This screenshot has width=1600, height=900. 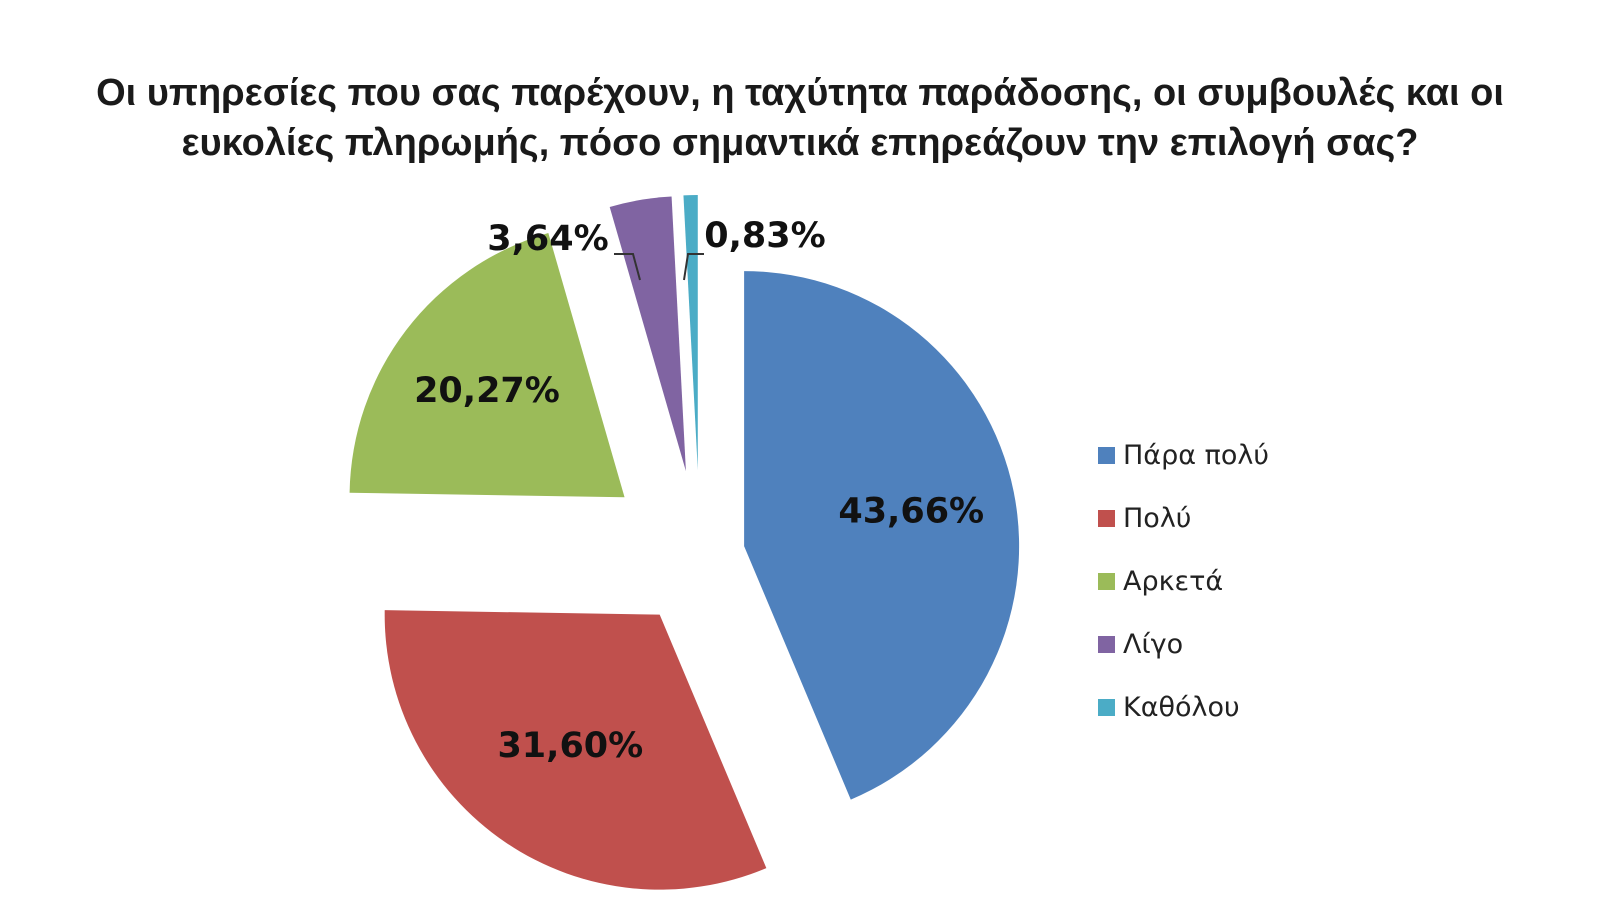 I want to click on pie-slice-poly, so click(x=575, y=750).